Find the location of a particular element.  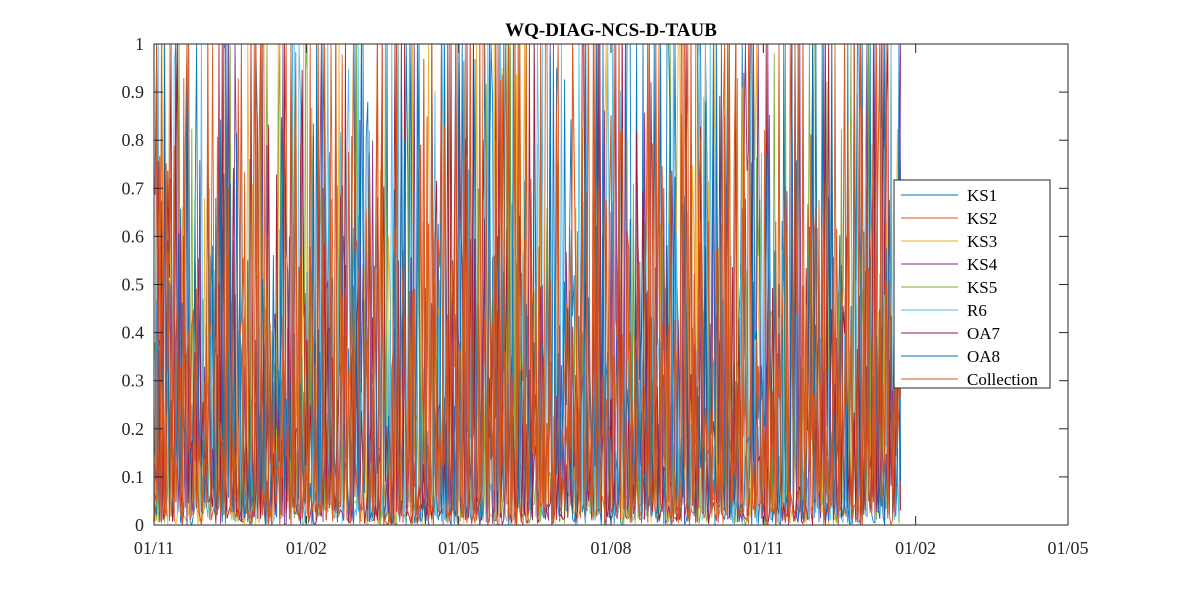

y-tick-label: 0 is located at coordinates (139, 525).